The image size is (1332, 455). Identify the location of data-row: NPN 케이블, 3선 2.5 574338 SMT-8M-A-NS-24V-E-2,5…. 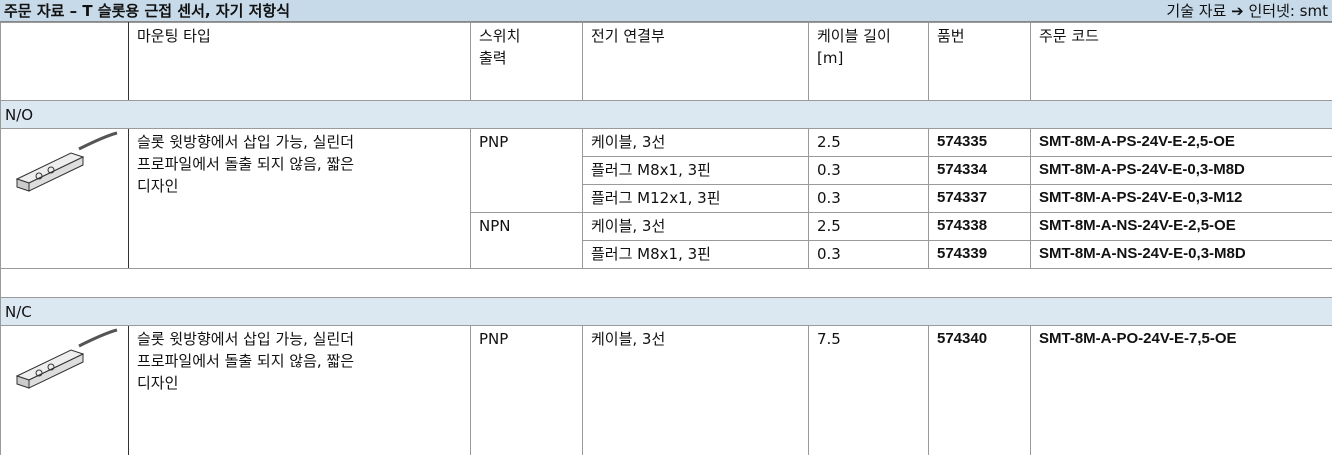
(666, 240).